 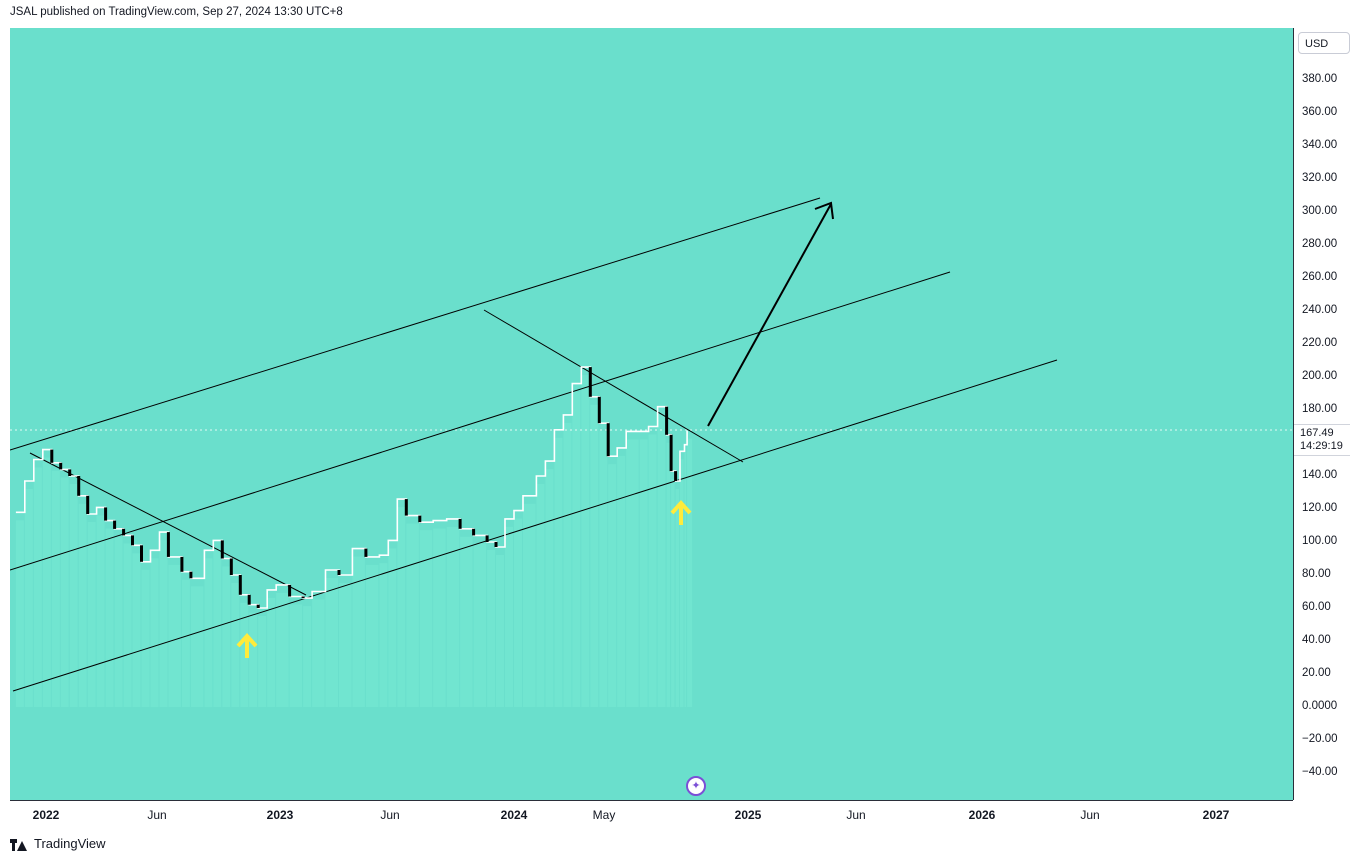 What do you see at coordinates (1320, 475) in the screenshot?
I see `y-tick-label: 140.00` at bounding box center [1320, 475].